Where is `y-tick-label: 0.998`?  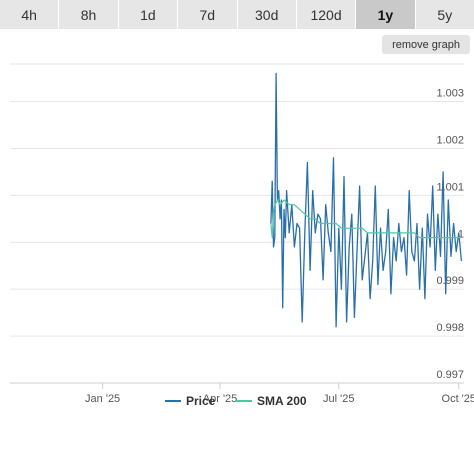
y-tick-label: 0.998 is located at coordinates (450, 328).